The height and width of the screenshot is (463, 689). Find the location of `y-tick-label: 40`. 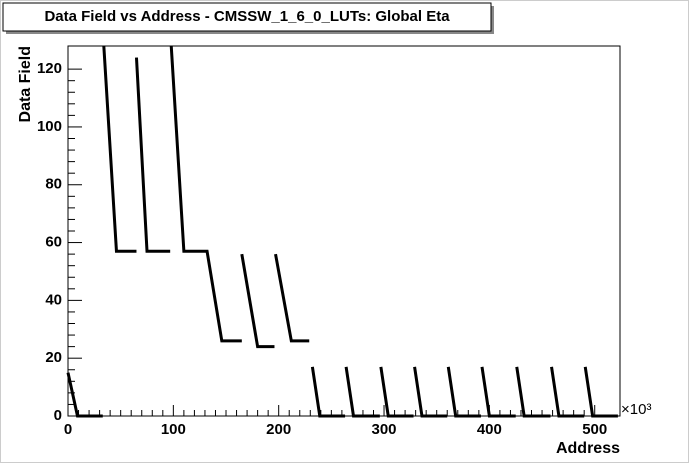

y-tick-label: 40 is located at coordinates (53, 299).